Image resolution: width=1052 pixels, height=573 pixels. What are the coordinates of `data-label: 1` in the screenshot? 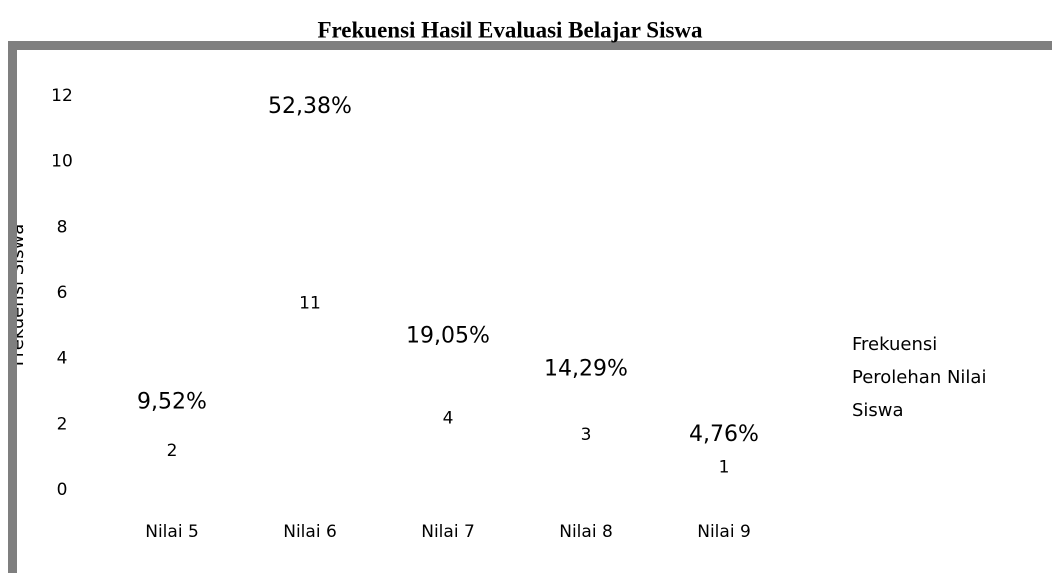 It's located at (724, 468).